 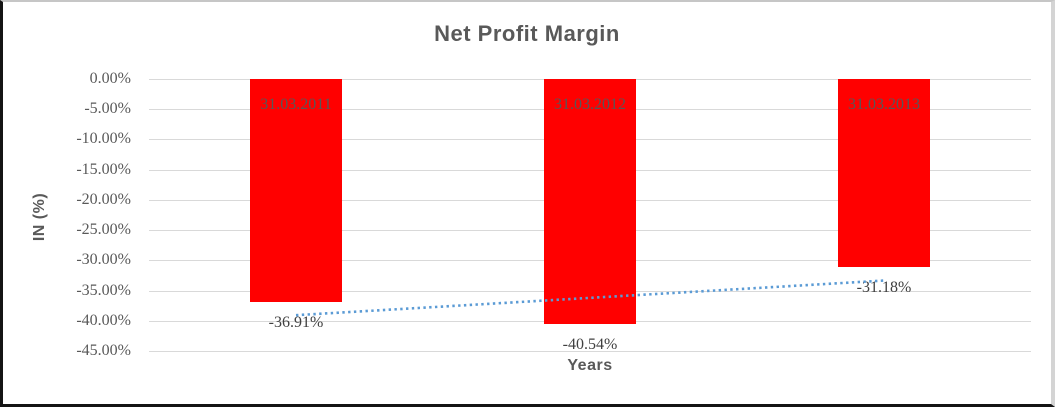 What do you see at coordinates (590, 351) in the screenshot?
I see `gridline` at bounding box center [590, 351].